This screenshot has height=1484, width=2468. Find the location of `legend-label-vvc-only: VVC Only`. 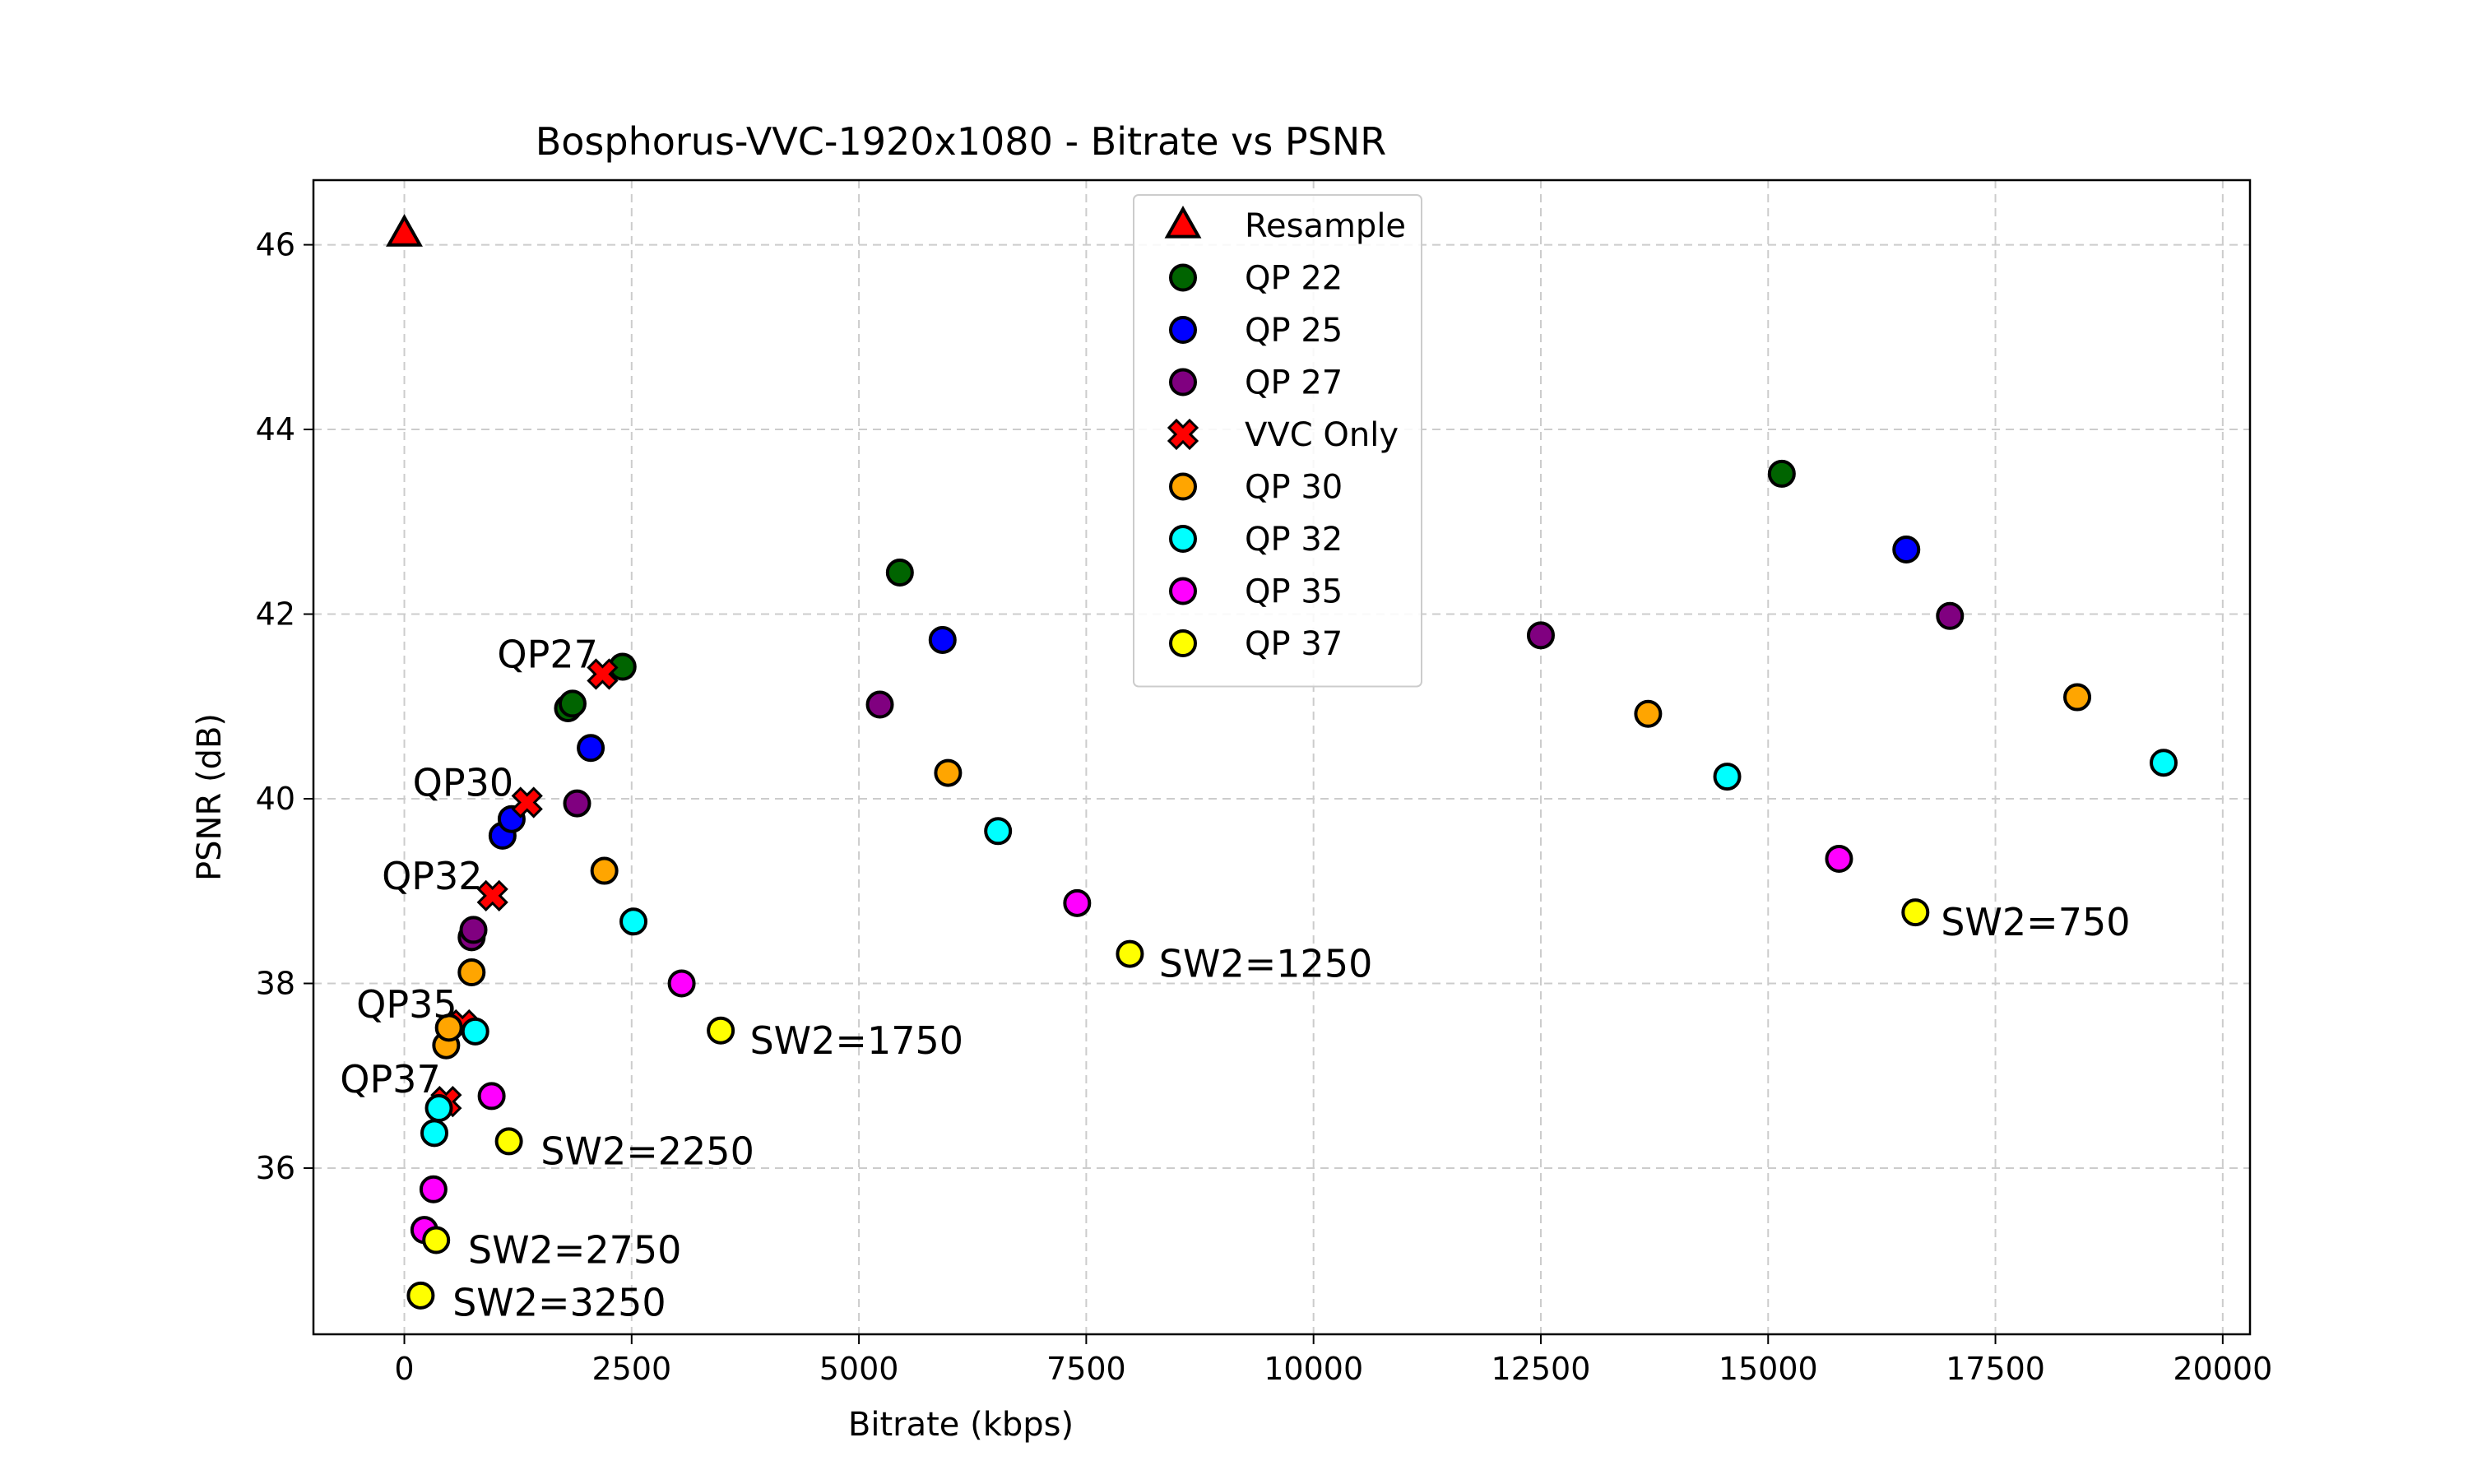

legend-label-vvc-only: VVC Only is located at coordinates (1322, 435).